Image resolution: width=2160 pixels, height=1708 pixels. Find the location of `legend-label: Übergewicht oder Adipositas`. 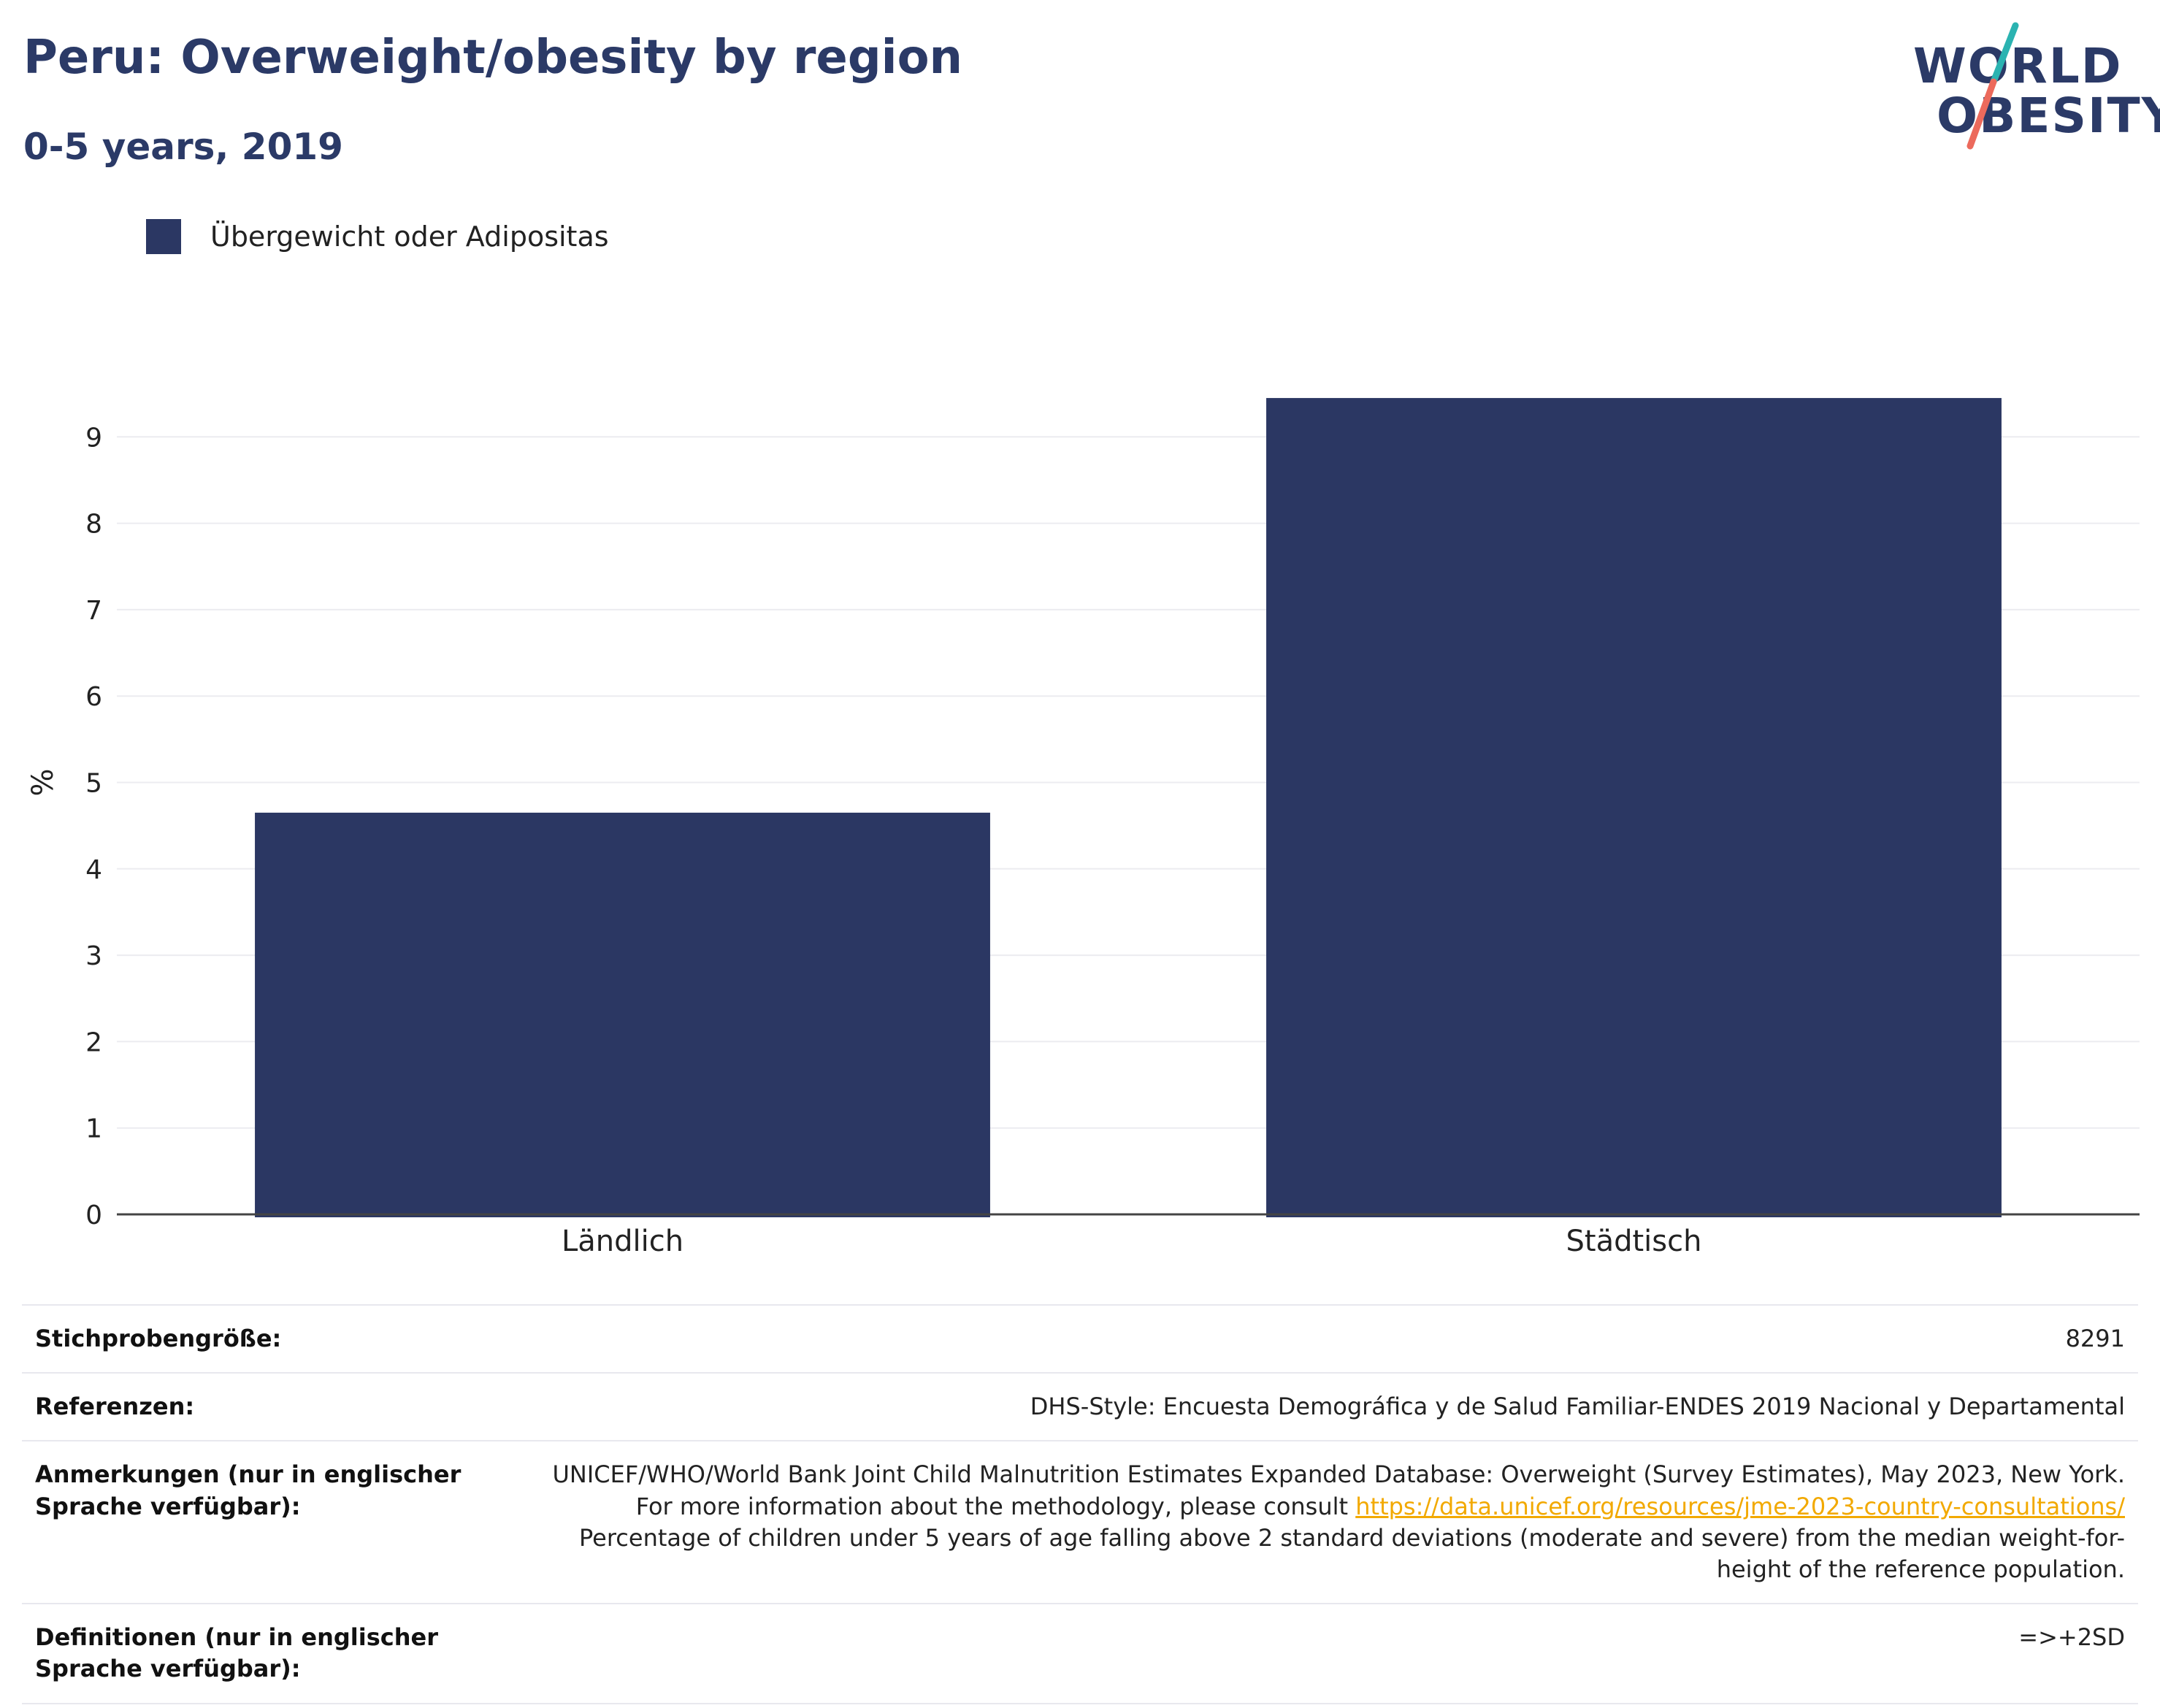

legend-label: Übergewicht oder Adipositas is located at coordinates (409, 237).